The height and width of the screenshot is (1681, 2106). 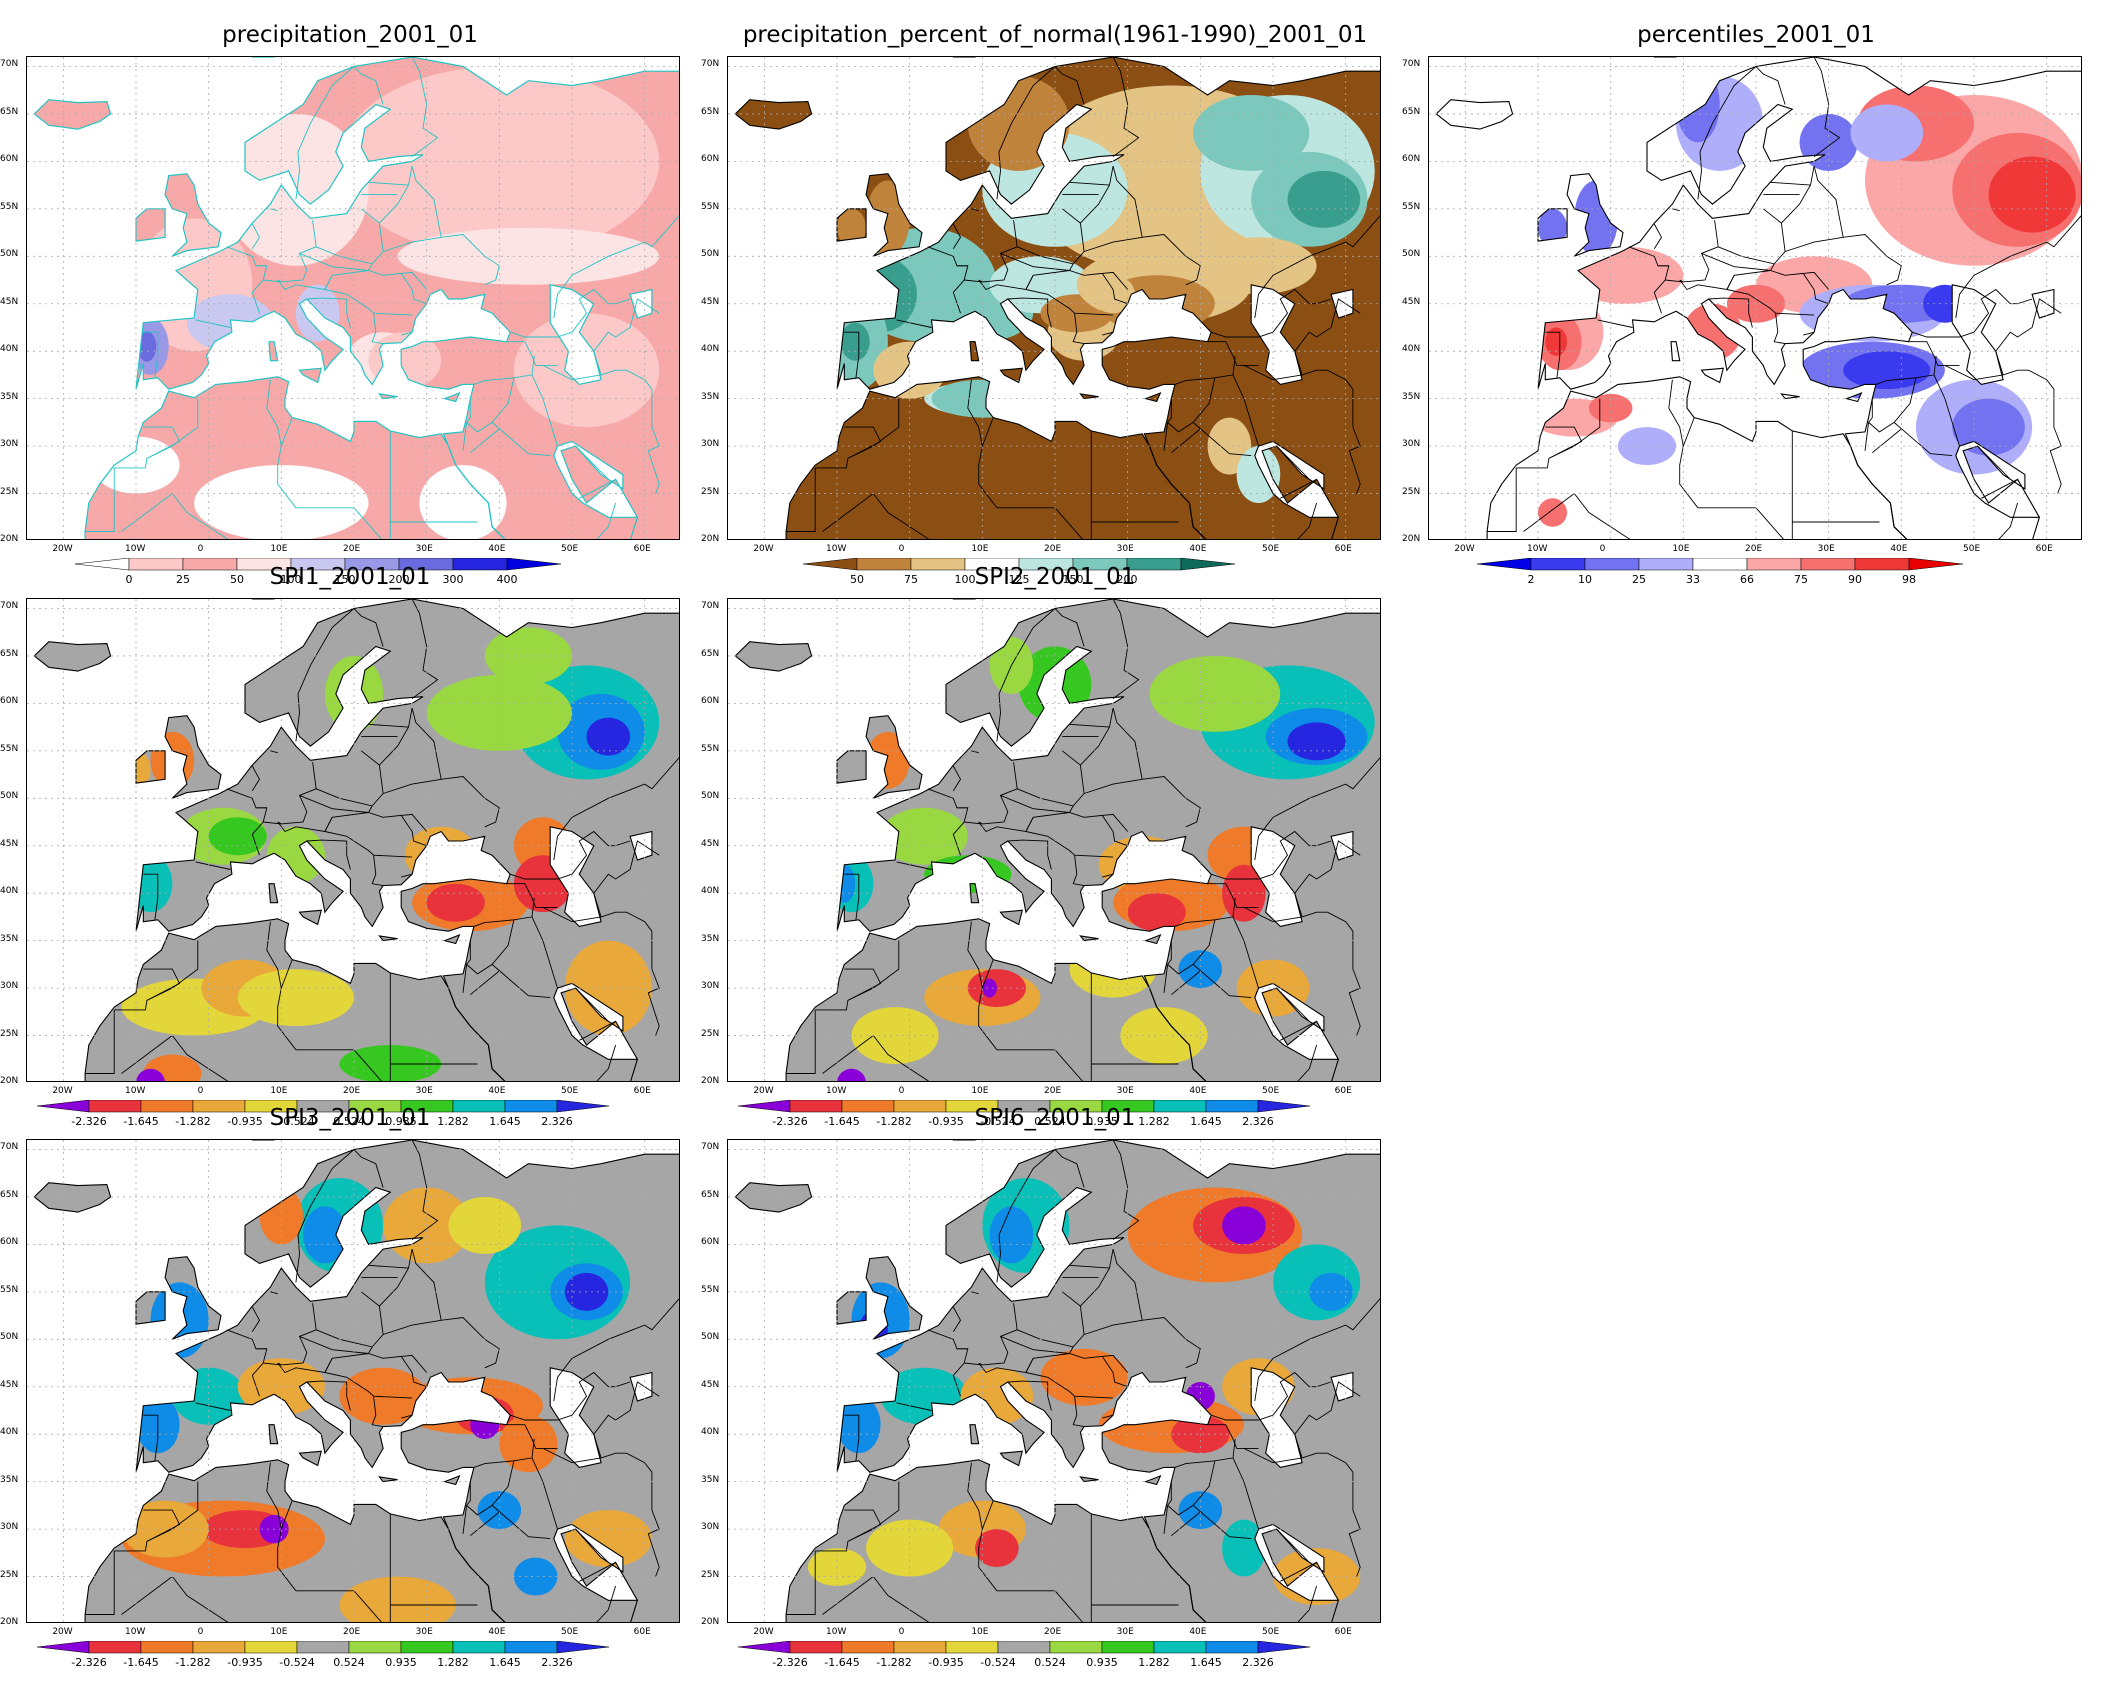 I want to click on lat-tick-label: 55N, so click(x=710, y=1289).